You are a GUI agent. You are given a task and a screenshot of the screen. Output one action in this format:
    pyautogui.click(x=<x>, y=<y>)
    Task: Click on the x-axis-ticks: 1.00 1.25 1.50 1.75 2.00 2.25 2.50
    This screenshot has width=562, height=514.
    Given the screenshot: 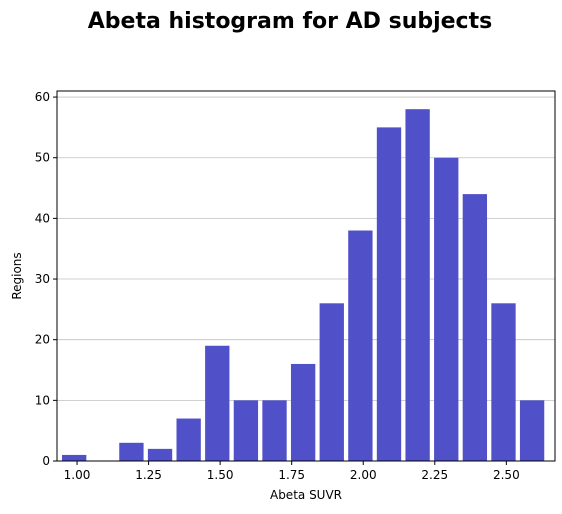 What is the action you would take?
    pyautogui.click(x=292, y=471)
    